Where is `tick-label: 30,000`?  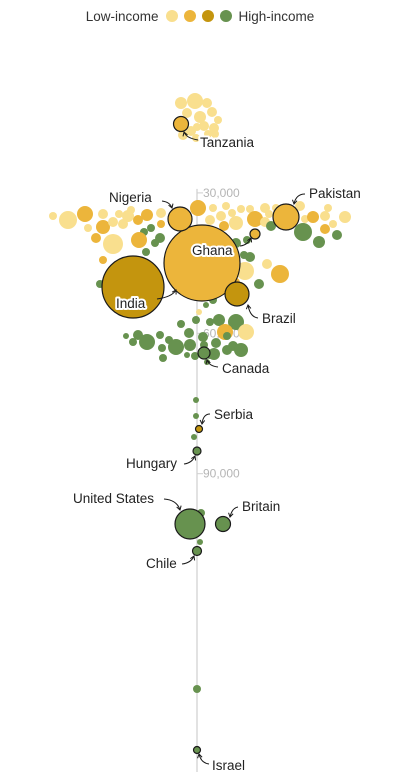 tick-label: 30,000 is located at coordinates (221, 193).